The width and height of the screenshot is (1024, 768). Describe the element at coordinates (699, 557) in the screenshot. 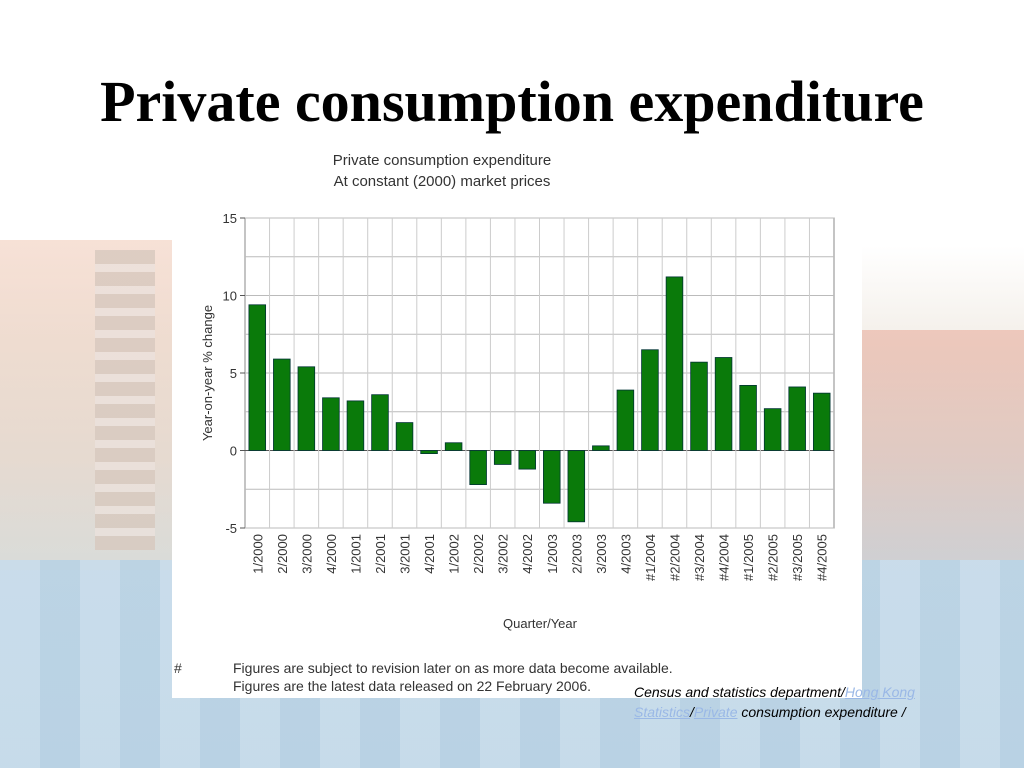

I see `x-tick-label: #3/2004` at that location.